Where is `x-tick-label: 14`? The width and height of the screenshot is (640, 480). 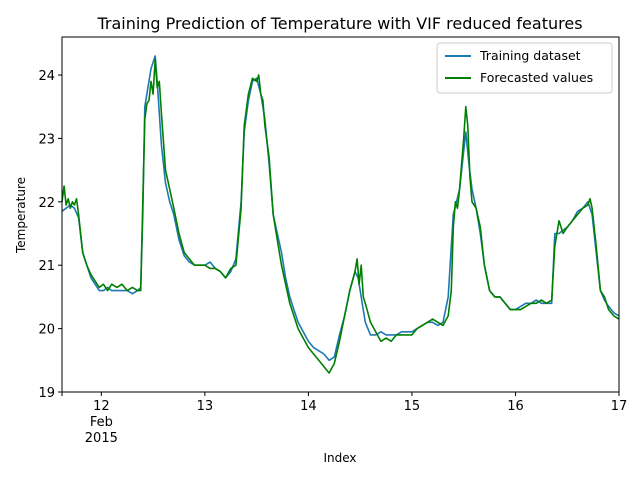
x-tick-label: 14 is located at coordinates (308, 406).